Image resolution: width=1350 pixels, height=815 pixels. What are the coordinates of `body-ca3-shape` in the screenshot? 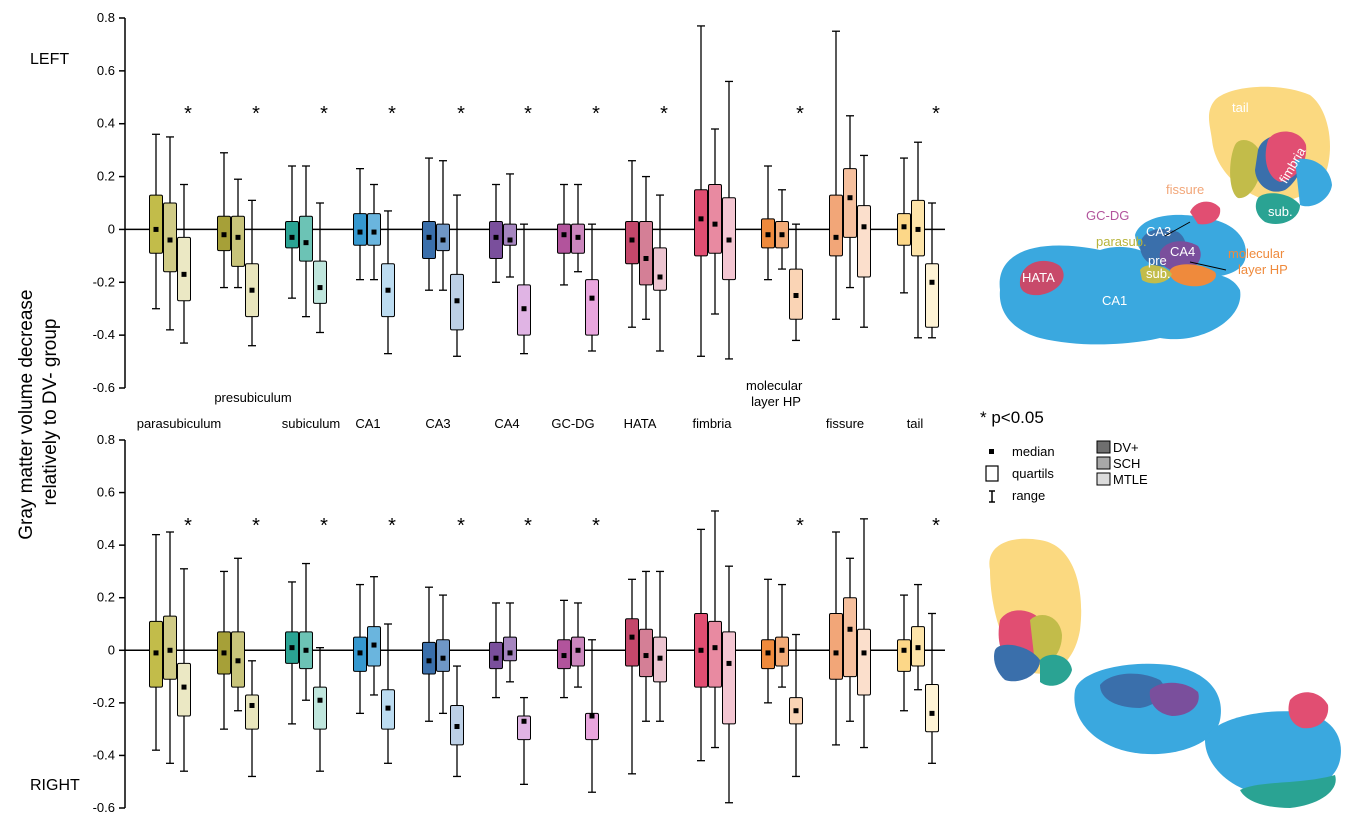 It's located at (1132, 690).